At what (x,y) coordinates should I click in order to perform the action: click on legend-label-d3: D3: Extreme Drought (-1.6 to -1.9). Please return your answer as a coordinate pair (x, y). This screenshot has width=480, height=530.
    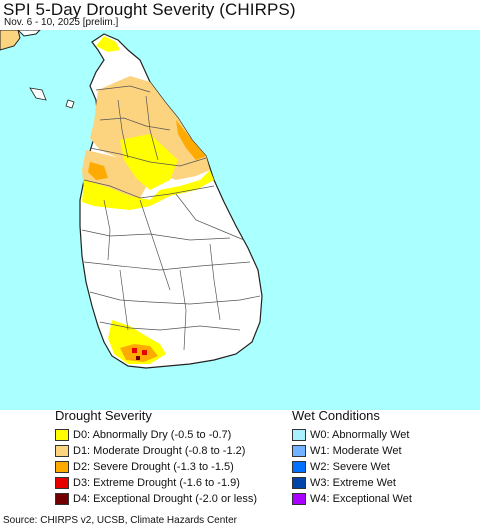
    Looking at the image, I should click on (156, 483).